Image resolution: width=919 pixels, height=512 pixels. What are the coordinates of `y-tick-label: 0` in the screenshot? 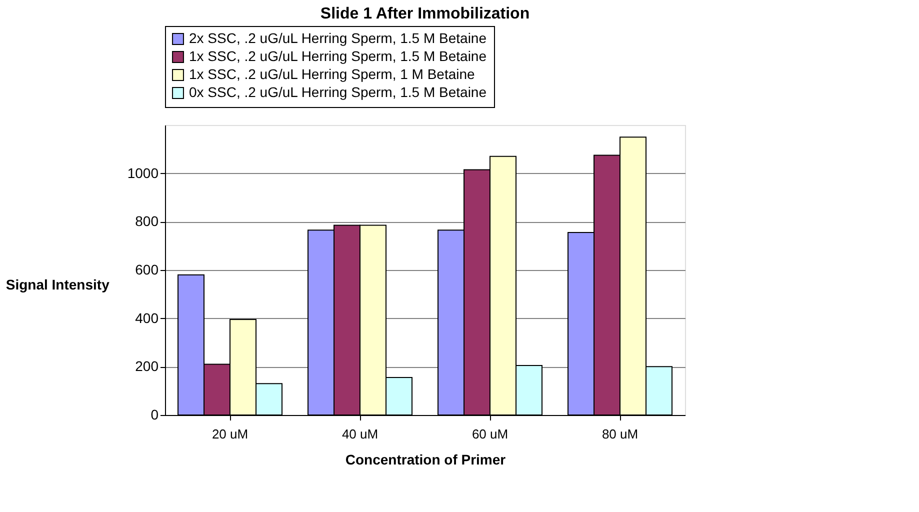 It's located at (154, 414).